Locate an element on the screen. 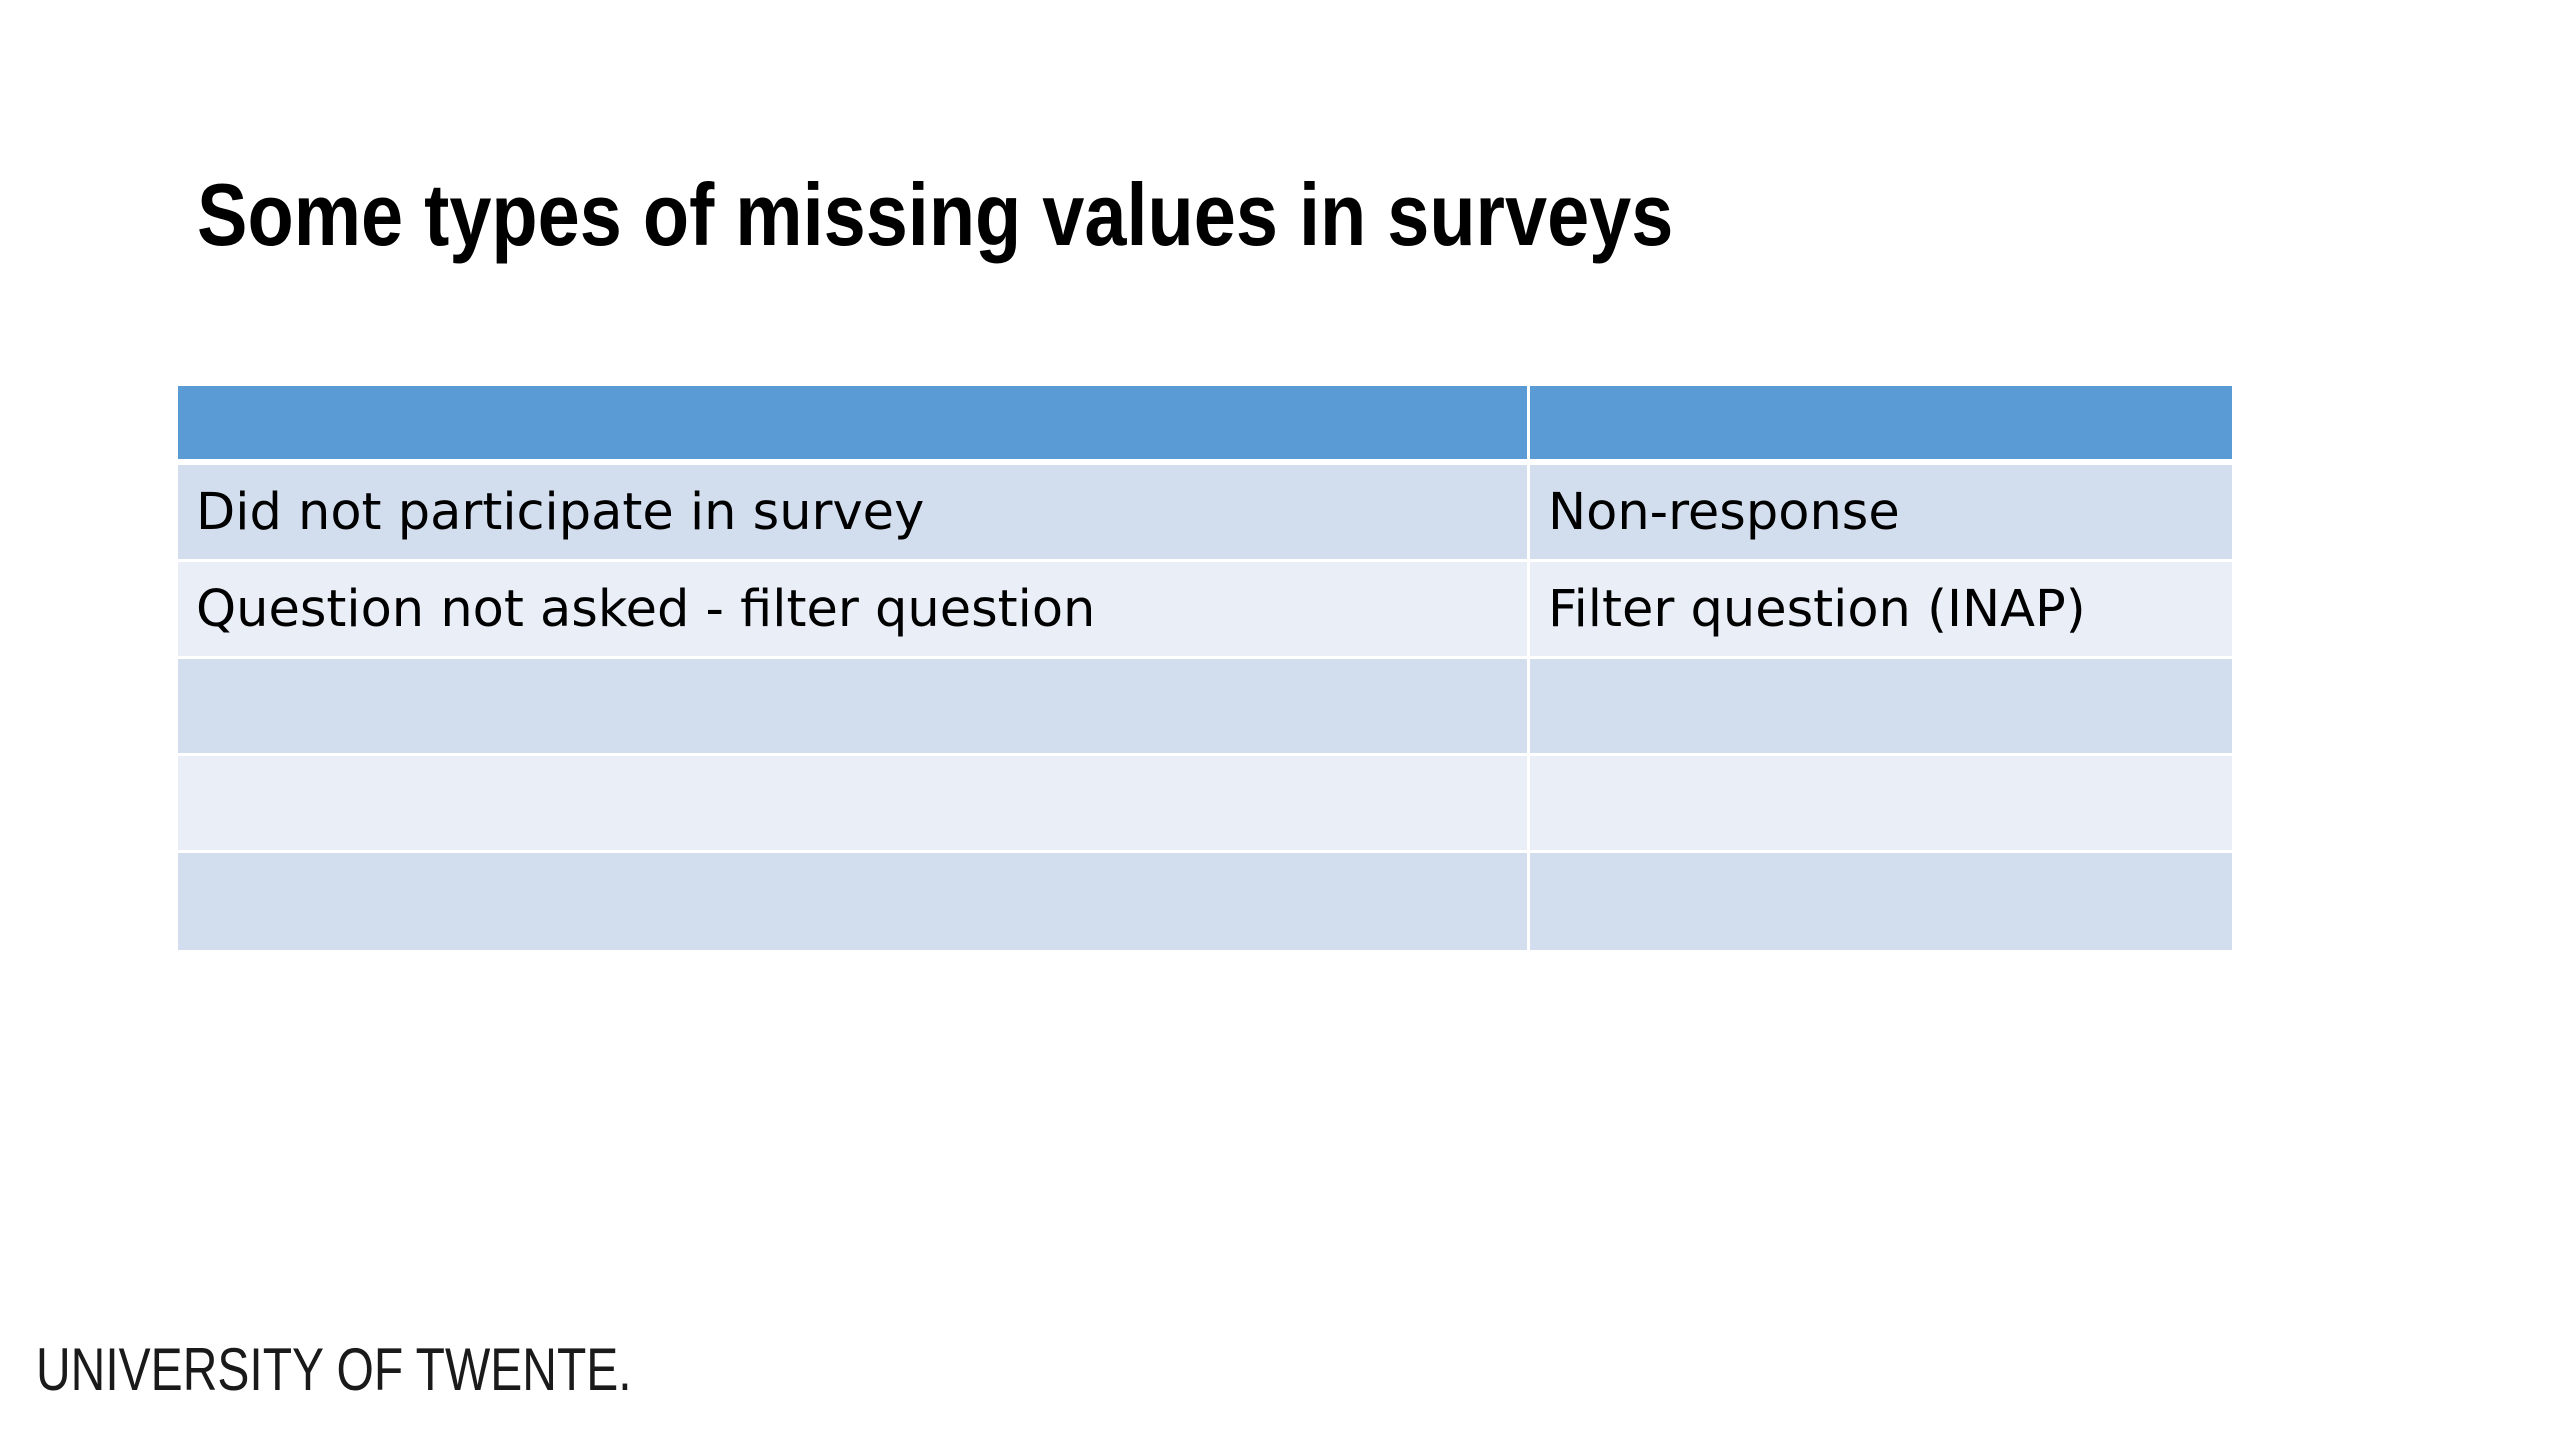 The width and height of the screenshot is (2560, 1440). slide-title: Some types of missing values in surveys is located at coordinates (935, 214).